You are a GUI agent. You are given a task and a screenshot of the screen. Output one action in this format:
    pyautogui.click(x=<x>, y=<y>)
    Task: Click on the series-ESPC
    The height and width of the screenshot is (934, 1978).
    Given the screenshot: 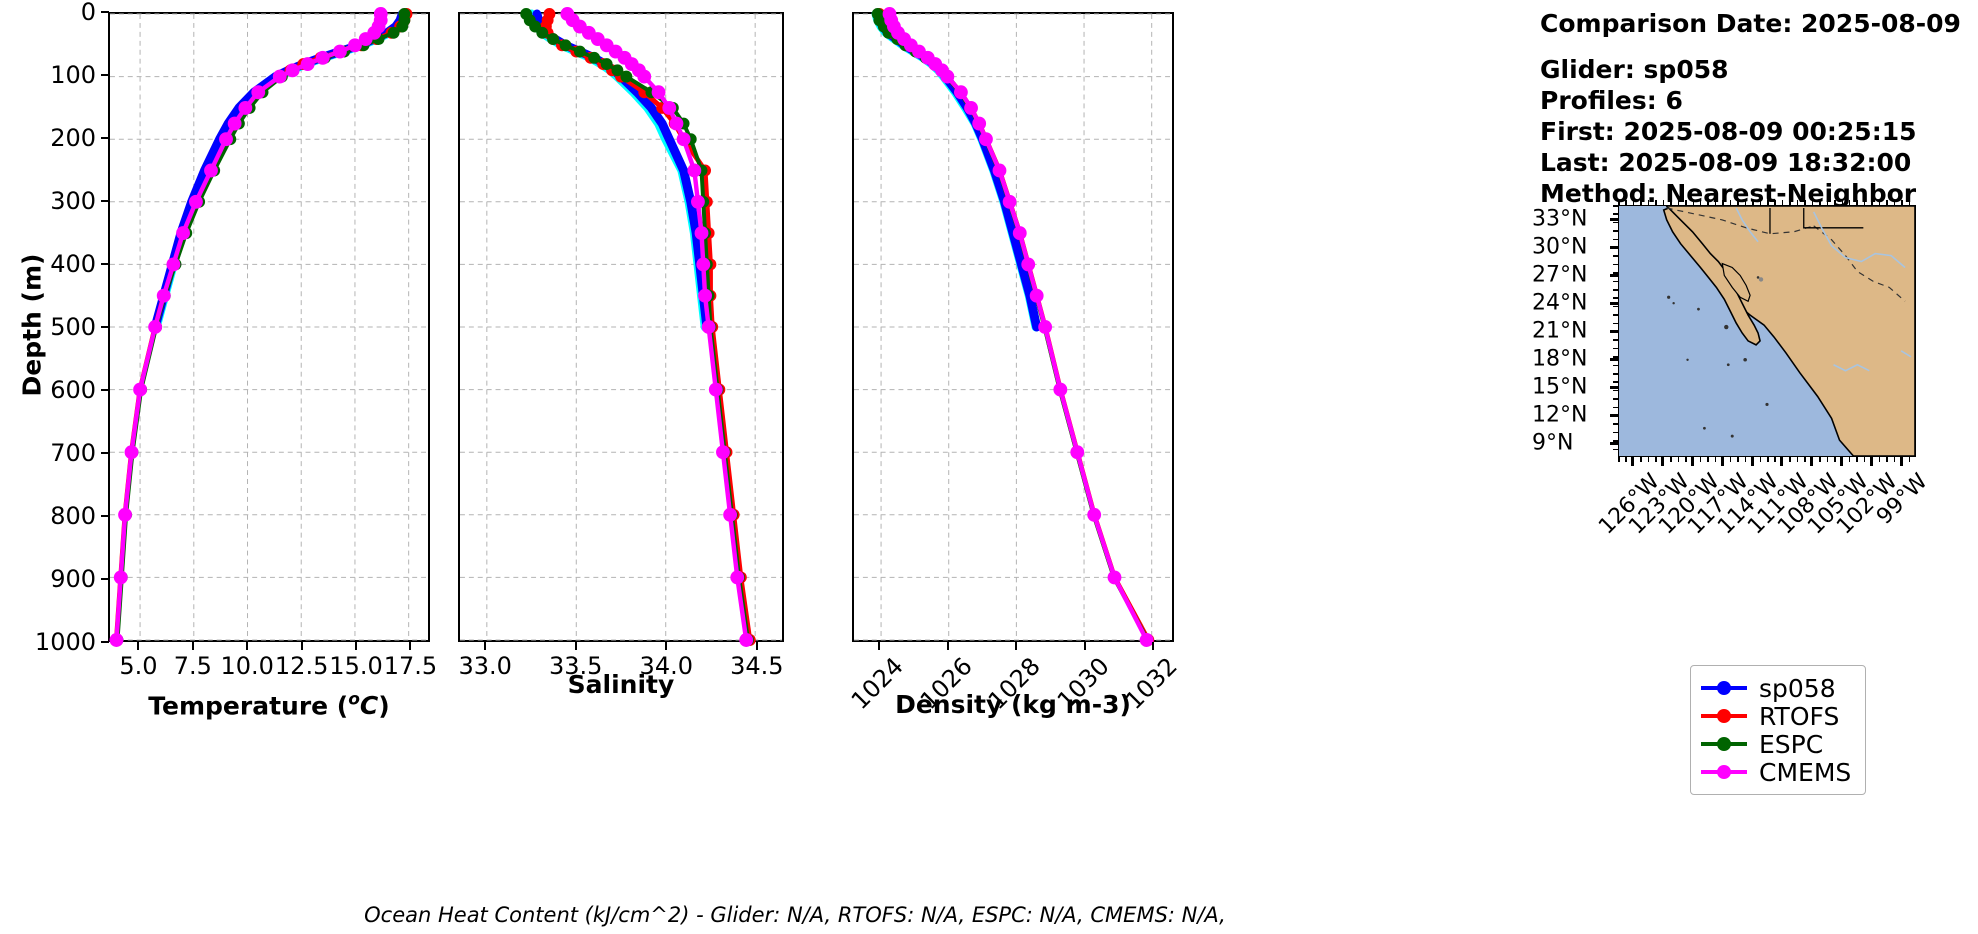 What is the action you would take?
    pyautogui.click(x=1012, y=327)
    